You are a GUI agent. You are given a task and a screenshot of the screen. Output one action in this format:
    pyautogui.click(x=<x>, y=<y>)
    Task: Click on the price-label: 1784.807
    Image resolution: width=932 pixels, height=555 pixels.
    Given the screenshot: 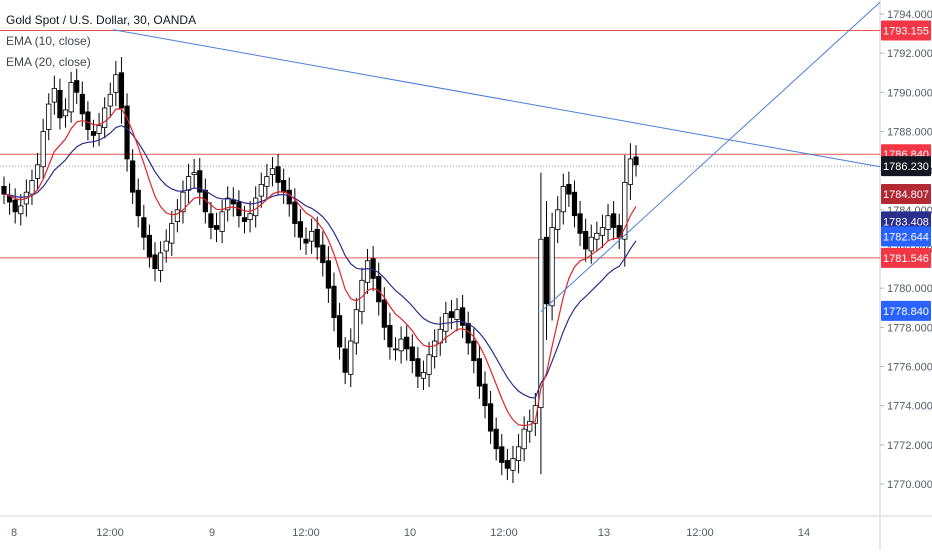 What is the action you would take?
    pyautogui.click(x=906, y=195)
    